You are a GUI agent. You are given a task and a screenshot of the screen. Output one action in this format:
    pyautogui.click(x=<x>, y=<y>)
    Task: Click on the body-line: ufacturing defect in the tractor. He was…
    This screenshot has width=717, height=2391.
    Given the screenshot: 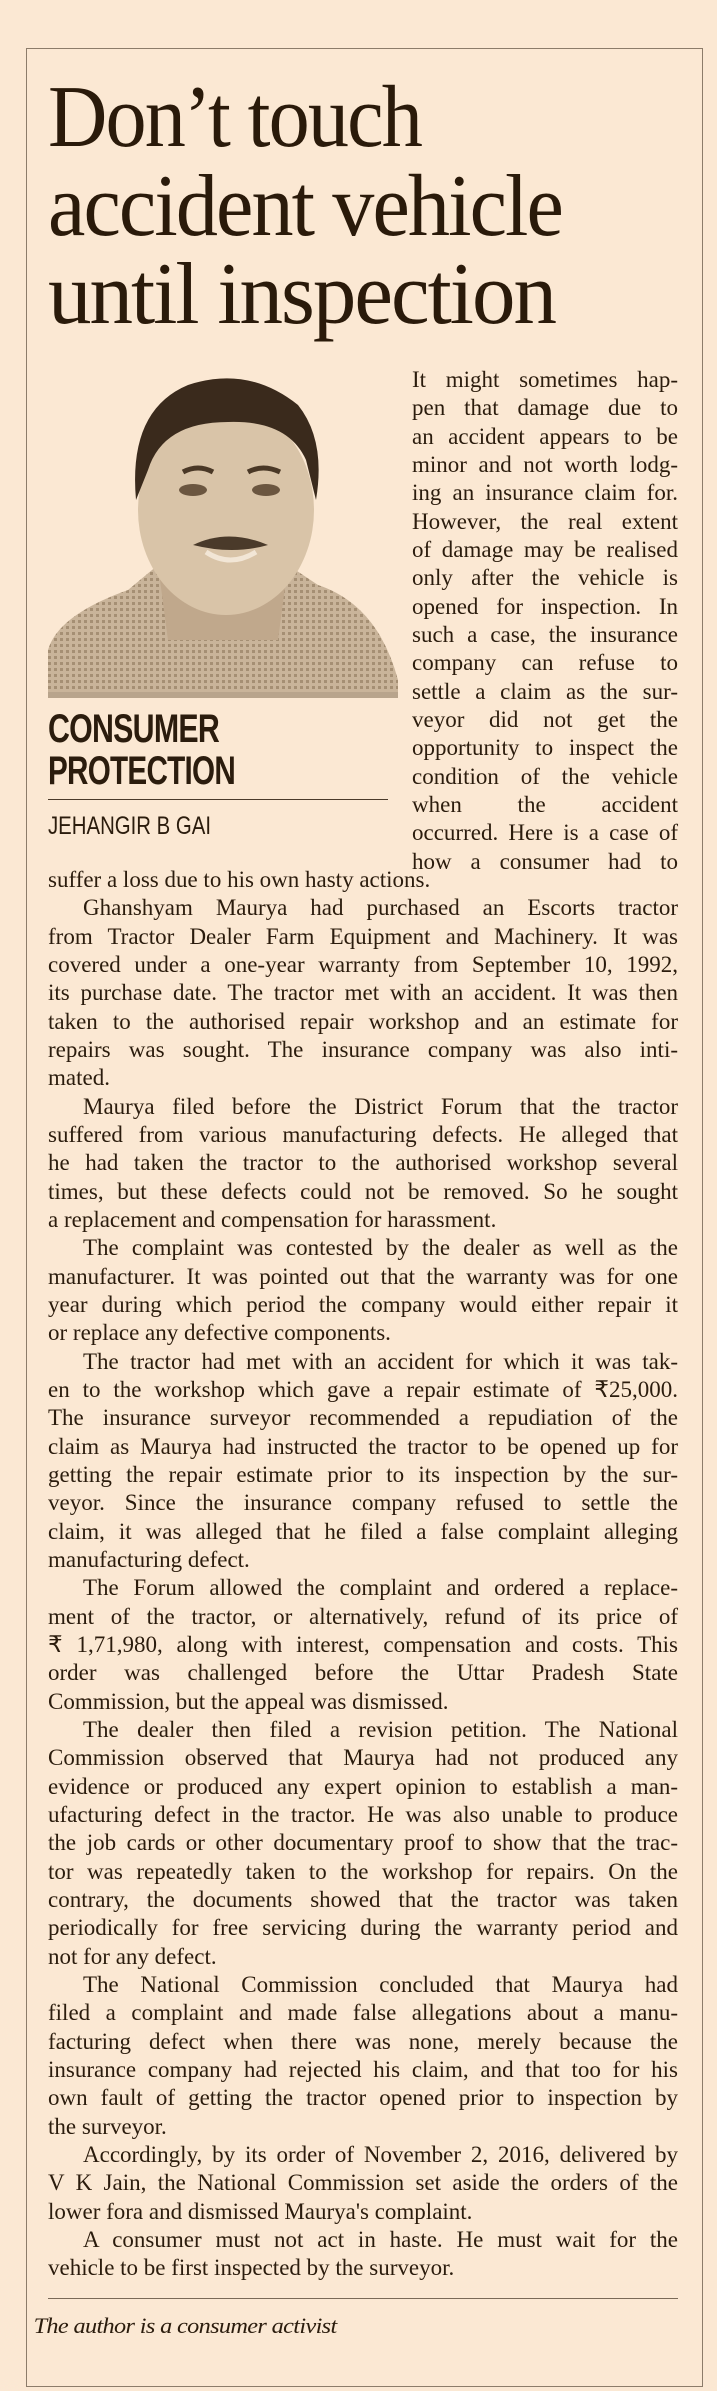 What is the action you would take?
    pyautogui.click(x=363, y=1814)
    